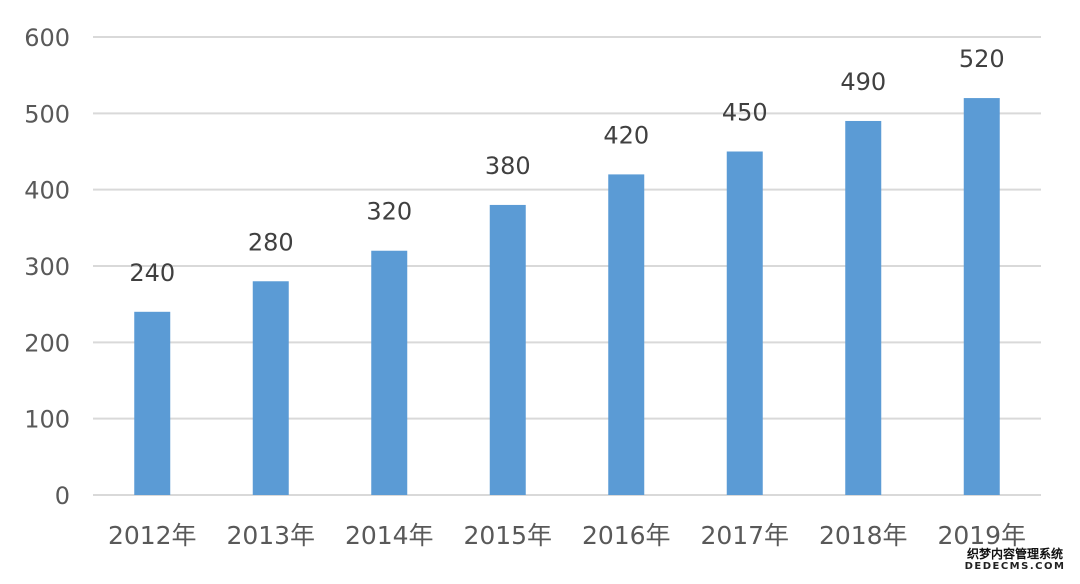 This screenshot has height=584, width=1080. I want to click on data-label: 320, so click(389, 212).